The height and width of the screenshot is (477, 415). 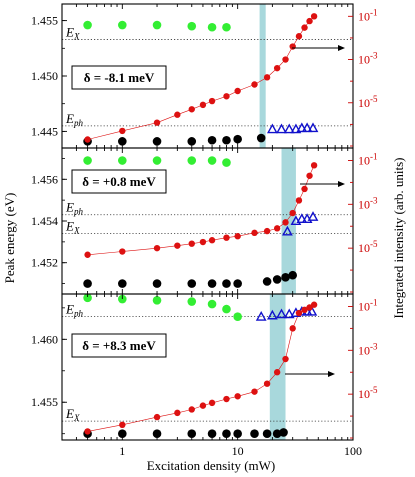 I want to click on shaded-band, so click(x=277, y=367).